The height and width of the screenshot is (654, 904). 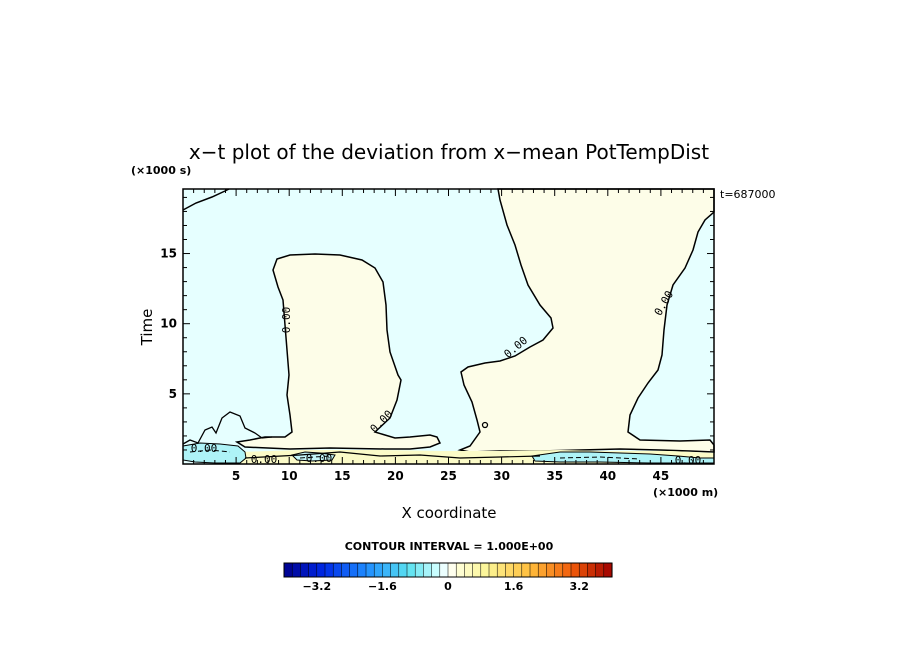 What do you see at coordinates (204, 448) in the screenshot?
I see `contour-label-8: 0.00` at bounding box center [204, 448].